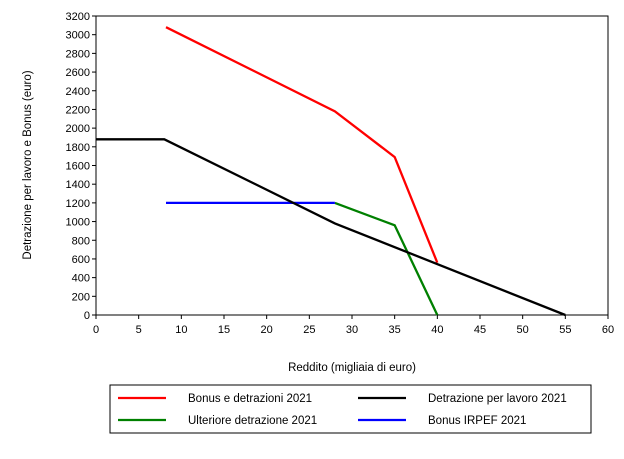  What do you see at coordinates (81, 297) in the screenshot?
I see `y-tick-label: 200` at bounding box center [81, 297].